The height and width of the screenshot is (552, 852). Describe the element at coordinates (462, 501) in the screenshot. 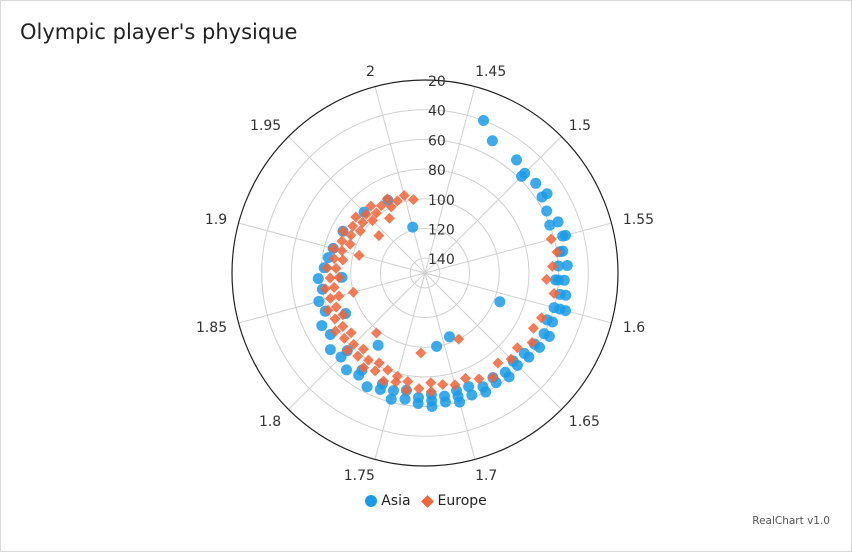

I see `legend-label-europe: Europe` at that location.